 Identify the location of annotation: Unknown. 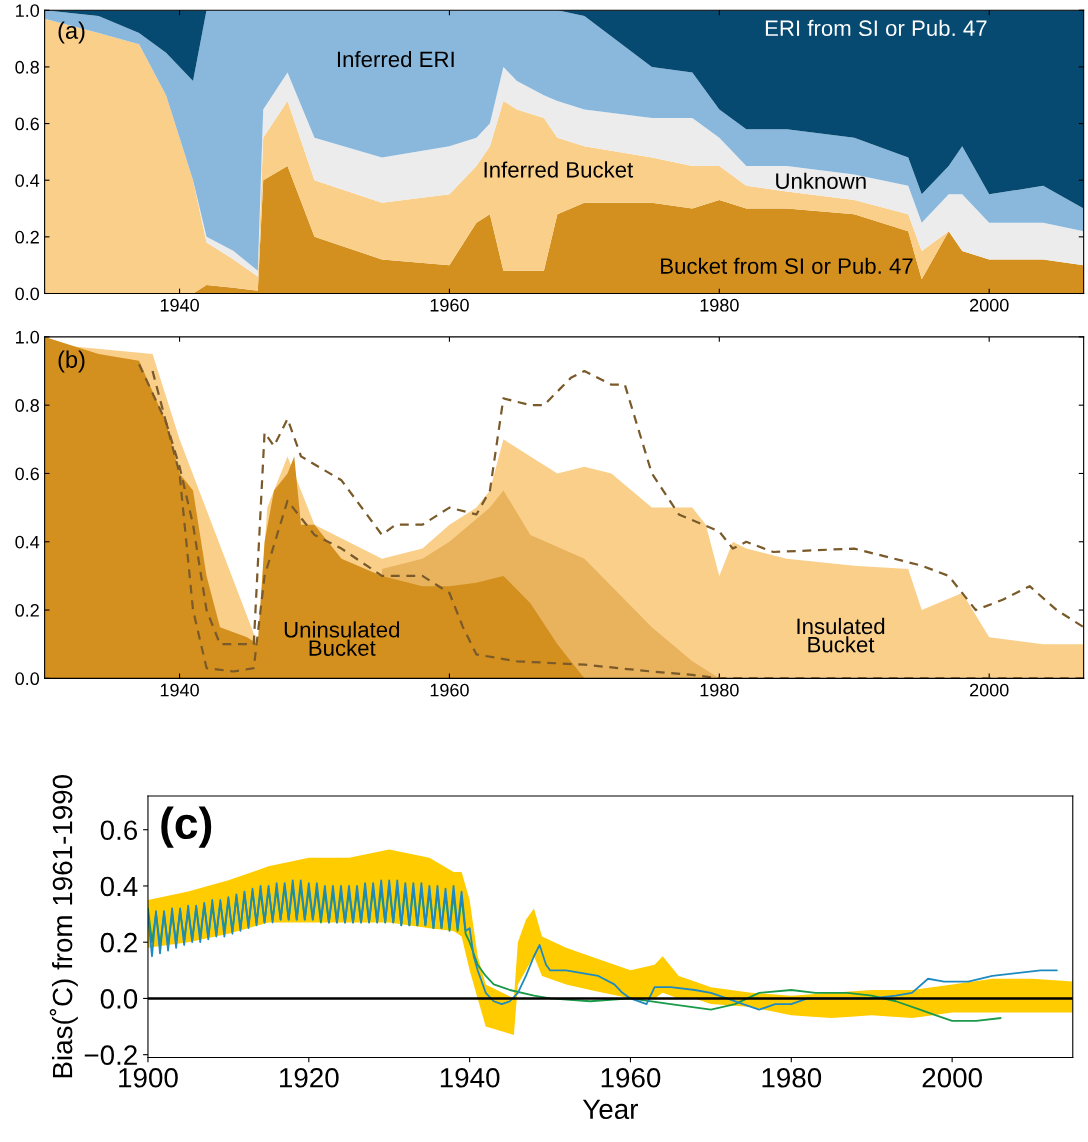
(821, 181).